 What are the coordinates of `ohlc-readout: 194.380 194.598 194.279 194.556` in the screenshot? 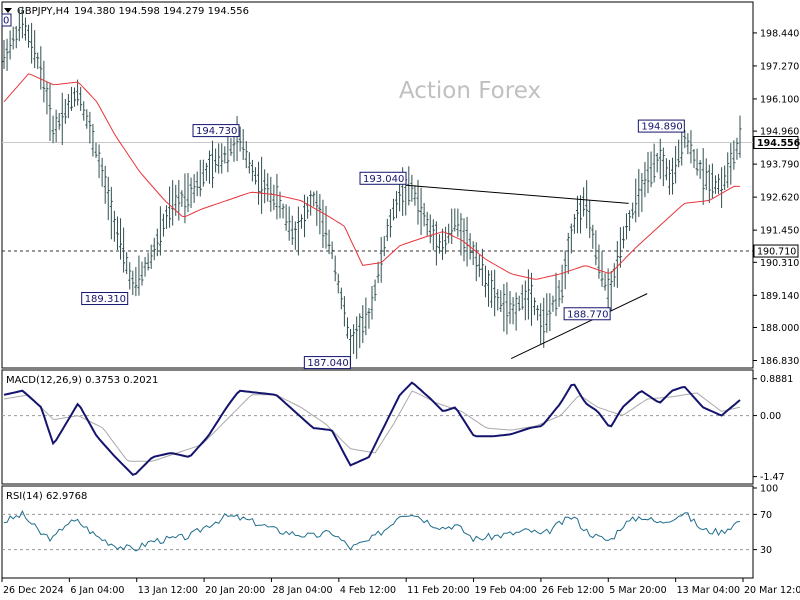 It's located at (161, 11).